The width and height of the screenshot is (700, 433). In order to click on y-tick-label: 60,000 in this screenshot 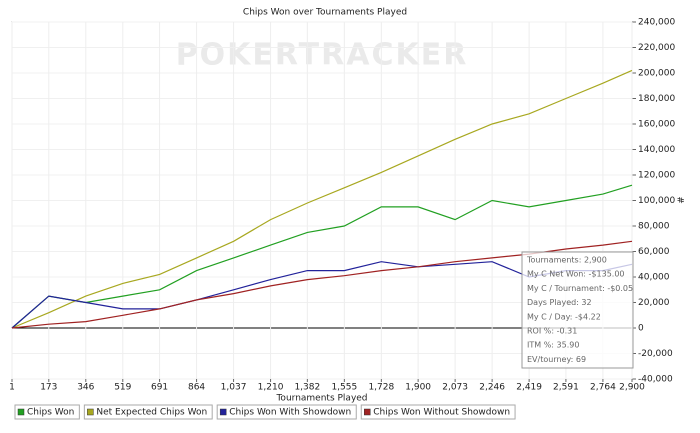, I will do `click(654, 252)`.